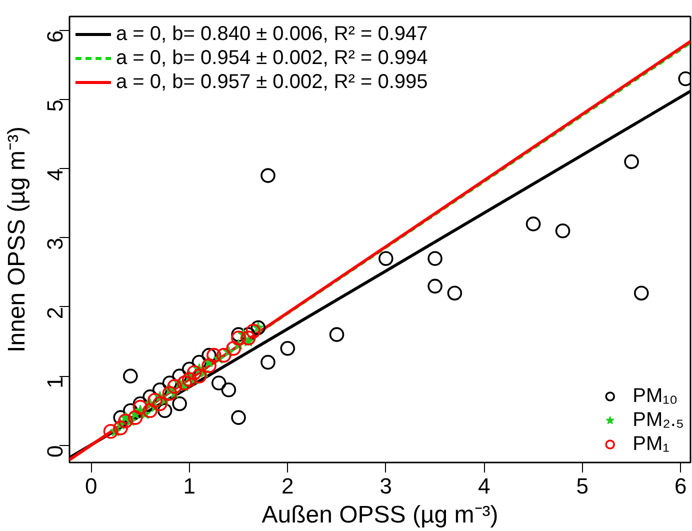  Describe the element at coordinates (658, 420) in the screenshot. I see `legend-label: PM₂.₅` at that location.